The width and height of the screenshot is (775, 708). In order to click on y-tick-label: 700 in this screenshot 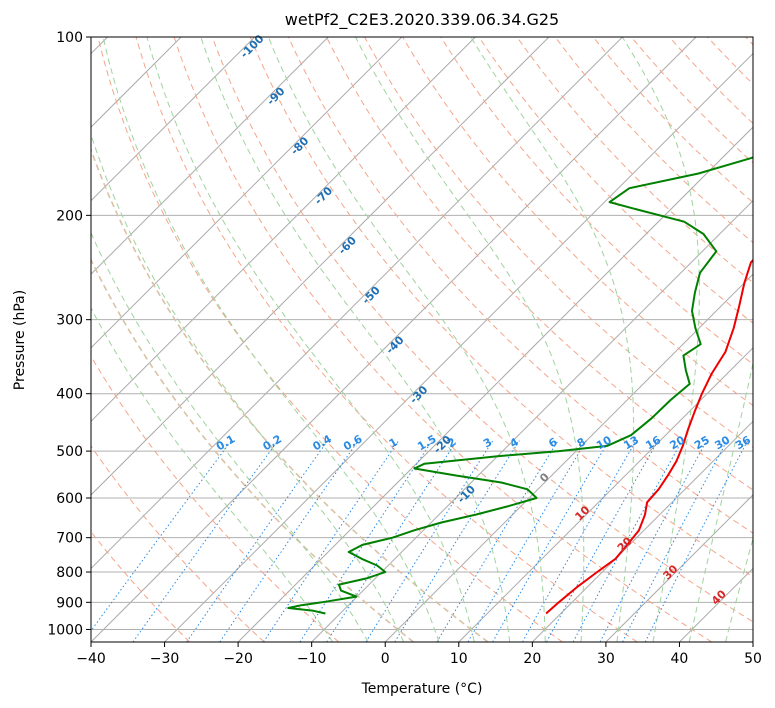, I will do `click(69, 539)`.